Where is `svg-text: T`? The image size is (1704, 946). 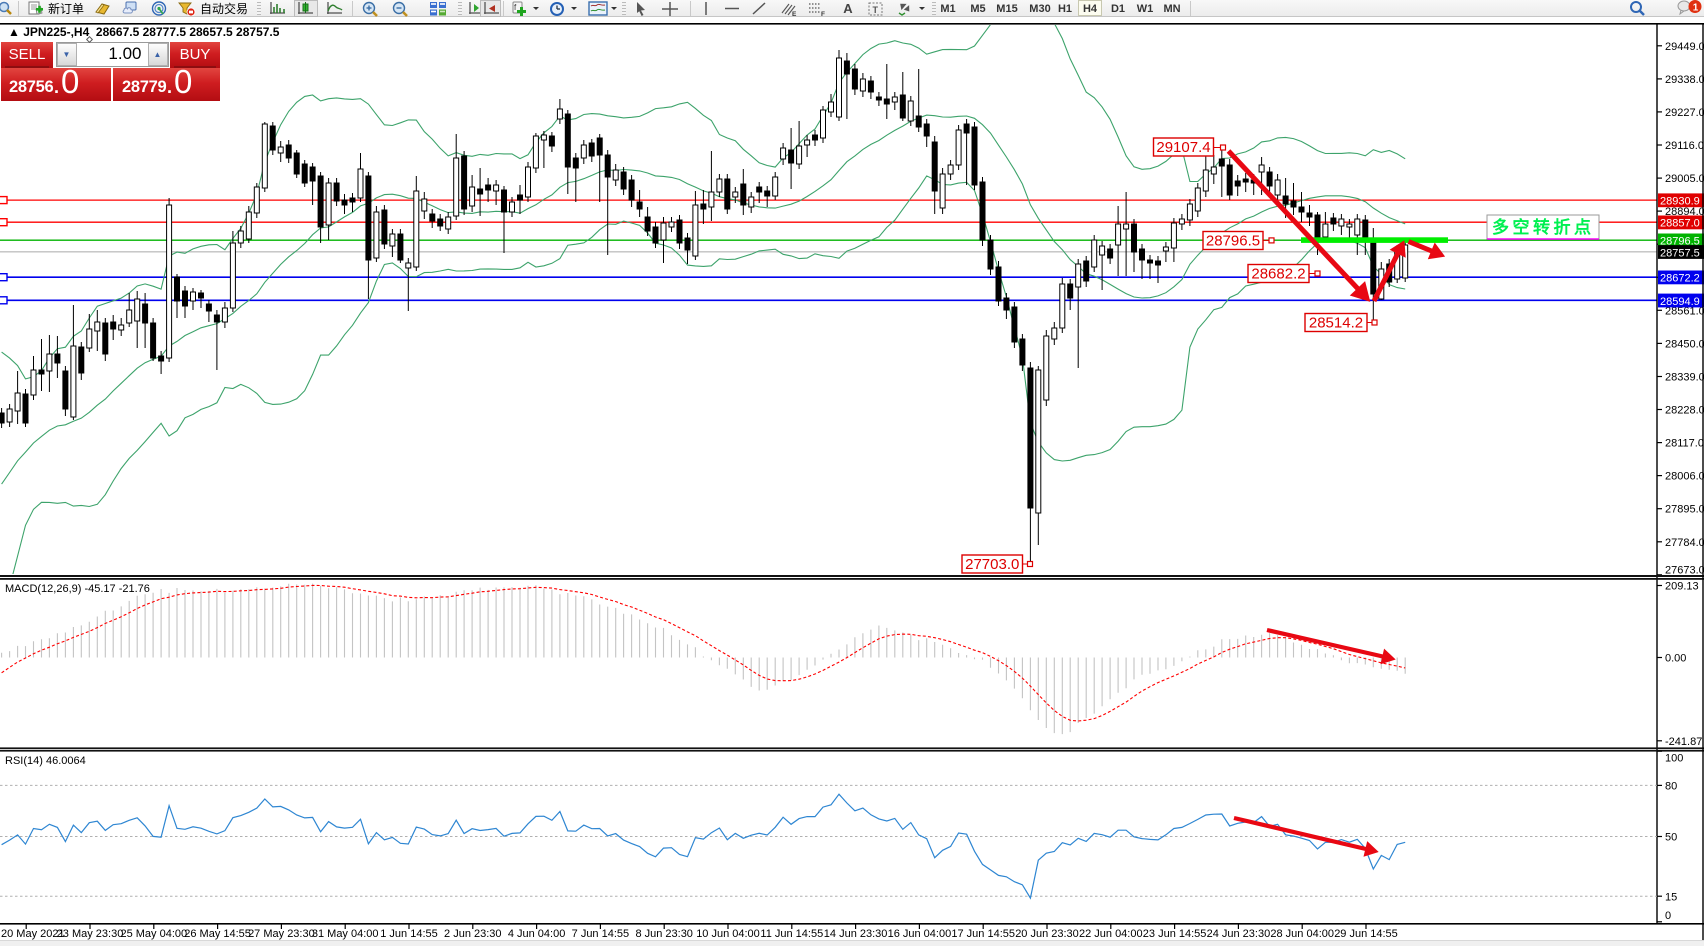 svg-text: T is located at coordinates (876, 10).